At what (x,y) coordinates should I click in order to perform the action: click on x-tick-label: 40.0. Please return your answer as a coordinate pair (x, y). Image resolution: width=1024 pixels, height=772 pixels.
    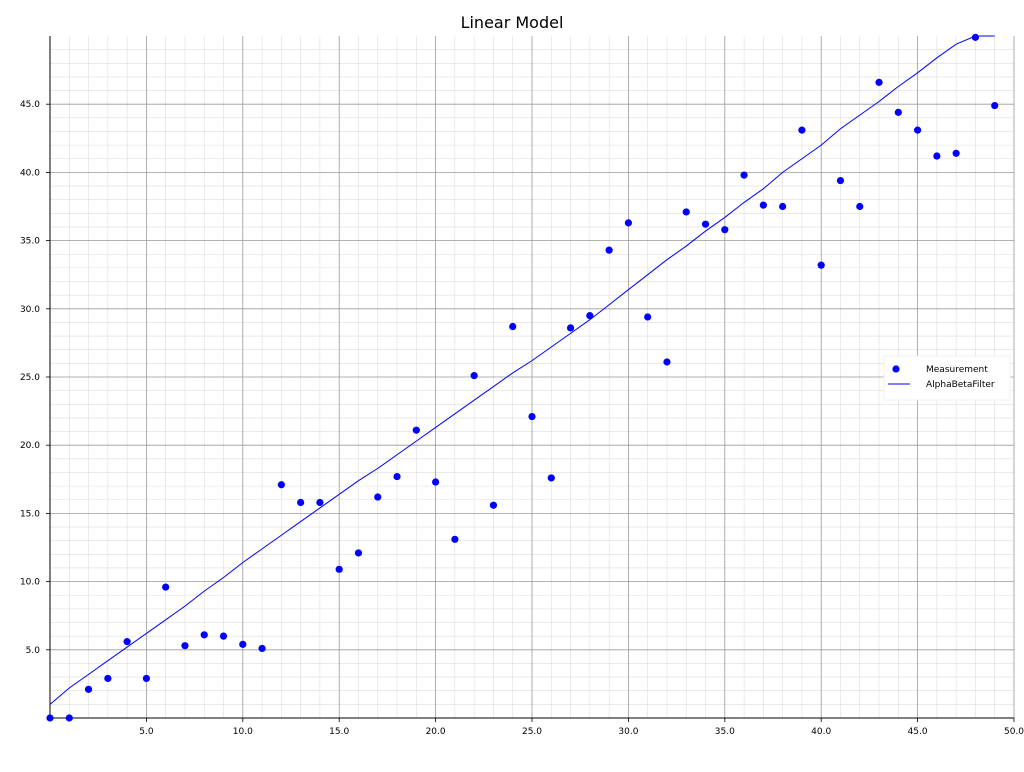
    Looking at the image, I should click on (821, 732).